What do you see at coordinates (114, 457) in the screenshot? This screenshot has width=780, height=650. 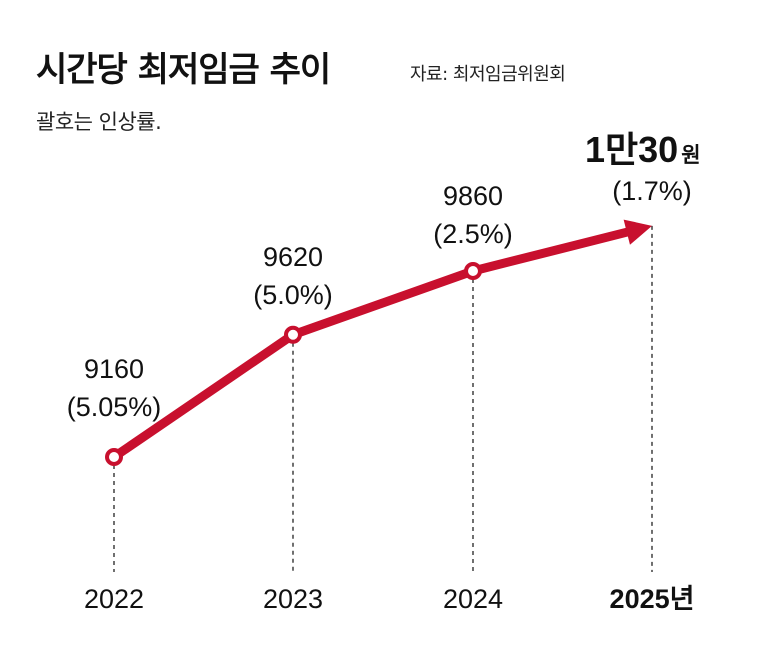 I see `data-point-2022` at bounding box center [114, 457].